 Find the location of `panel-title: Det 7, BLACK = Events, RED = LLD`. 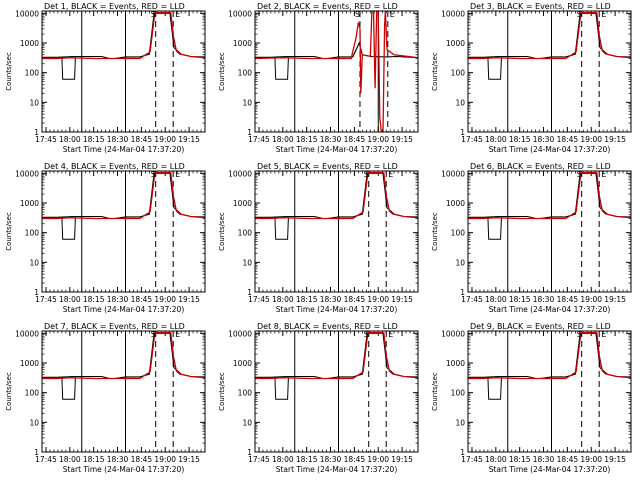

panel-title: Det 7, BLACK = Events, RED = LLD is located at coordinates (114, 326).